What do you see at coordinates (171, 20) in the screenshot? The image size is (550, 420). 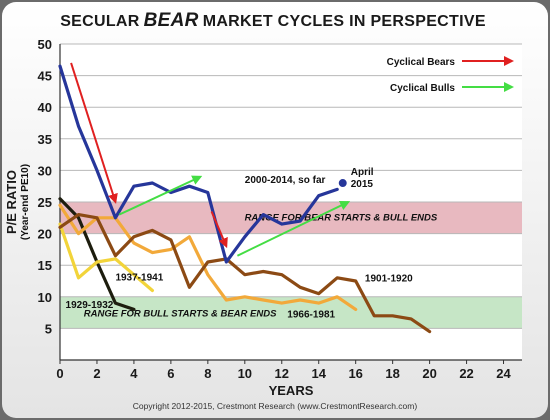 I see `title-emphasis: BEAR` at bounding box center [171, 20].